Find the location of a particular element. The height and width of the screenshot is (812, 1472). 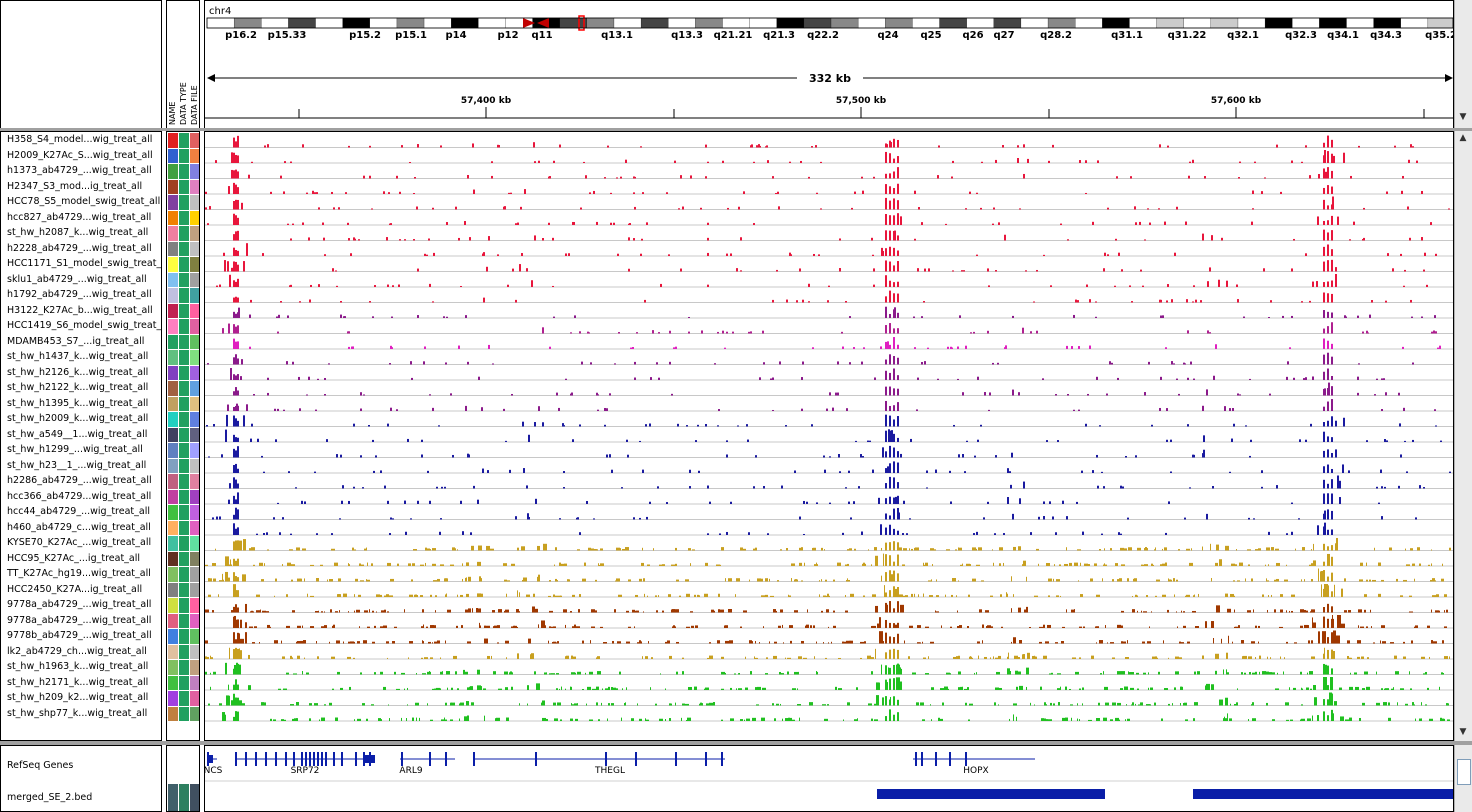

track-name: 9778a_ab4729_...wig_treat_all is located at coordinates (79, 604).